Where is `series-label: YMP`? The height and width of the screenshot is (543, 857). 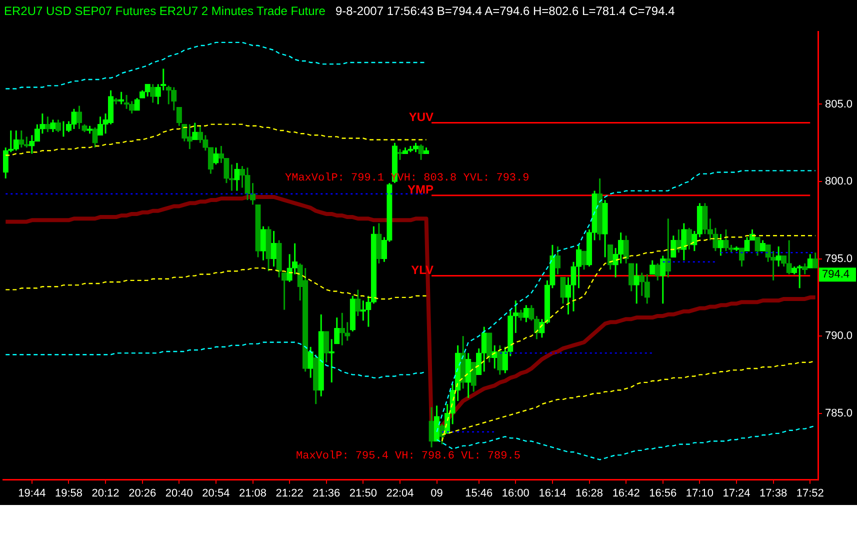 series-label: YMP is located at coordinates (421, 189).